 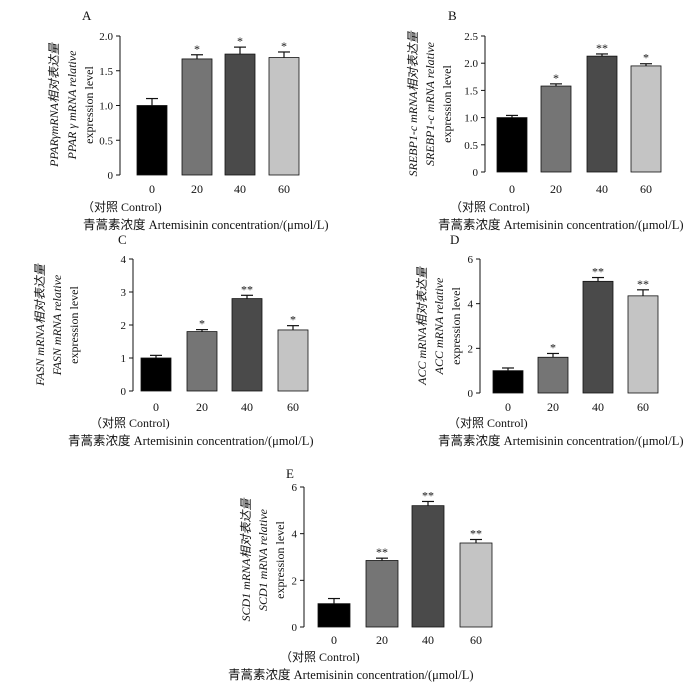 What do you see at coordinates (430, 103) in the screenshot?
I see `y-axis-title-line: SREBP1-c mRNA relative` at bounding box center [430, 103].